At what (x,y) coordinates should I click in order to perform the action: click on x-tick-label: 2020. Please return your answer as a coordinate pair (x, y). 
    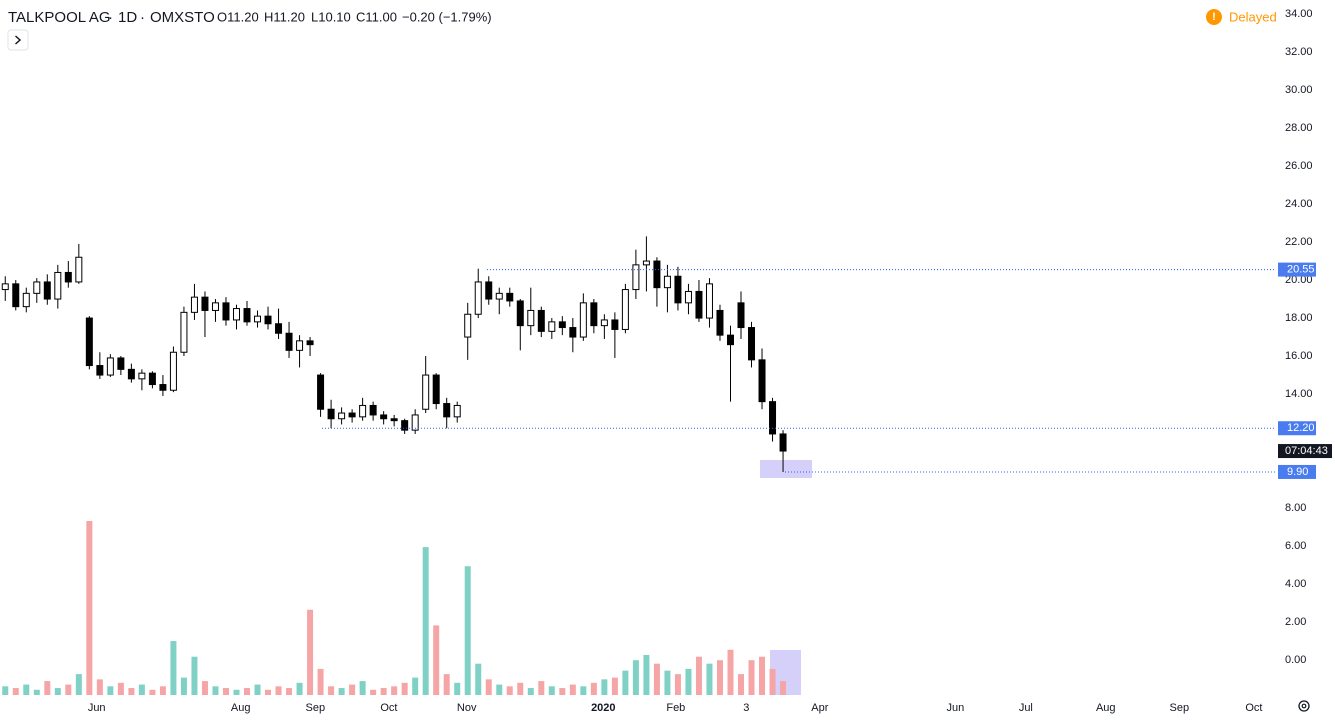
    Looking at the image, I should click on (603, 708).